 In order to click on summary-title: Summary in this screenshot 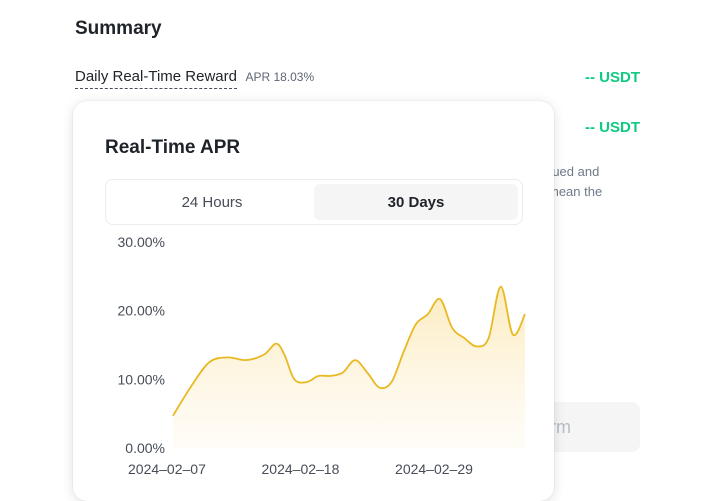, I will do `click(118, 28)`.